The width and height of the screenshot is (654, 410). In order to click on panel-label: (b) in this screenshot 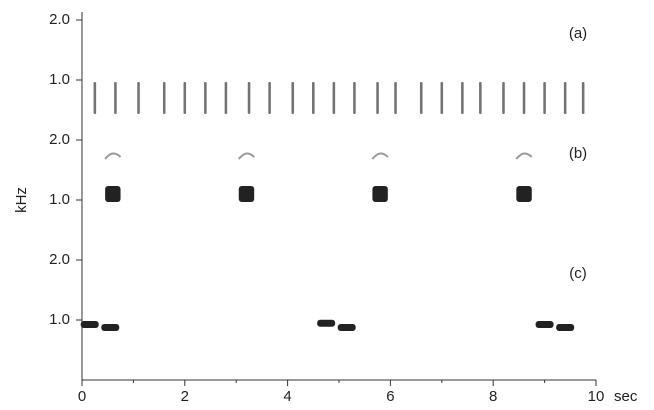, I will do `click(578, 153)`.